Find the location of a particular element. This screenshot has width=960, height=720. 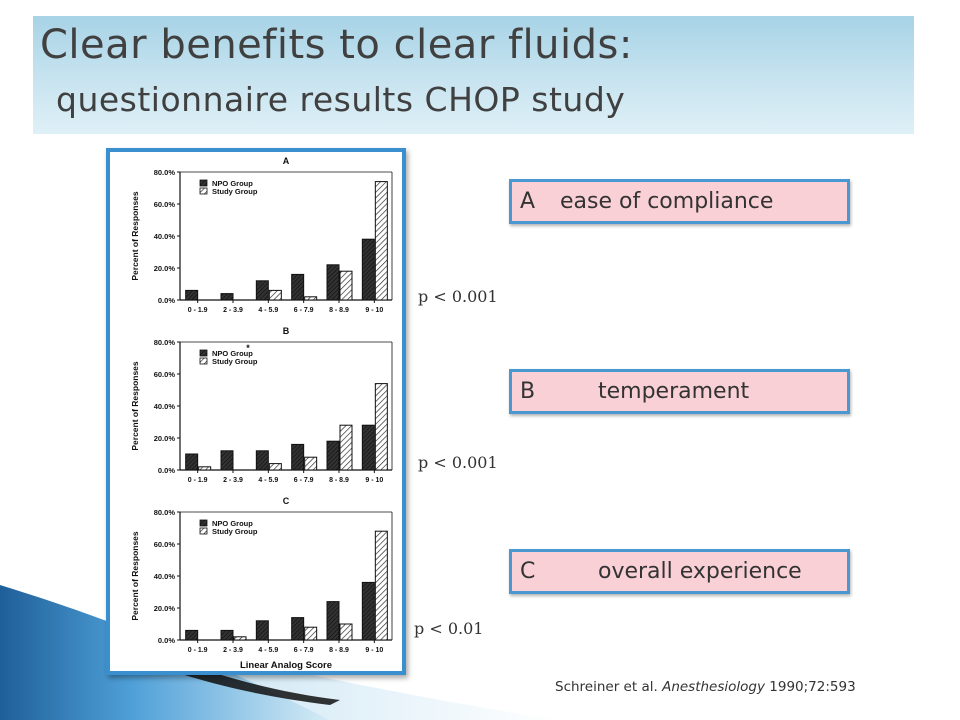

wave-shadow is located at coordinates (230, 672).